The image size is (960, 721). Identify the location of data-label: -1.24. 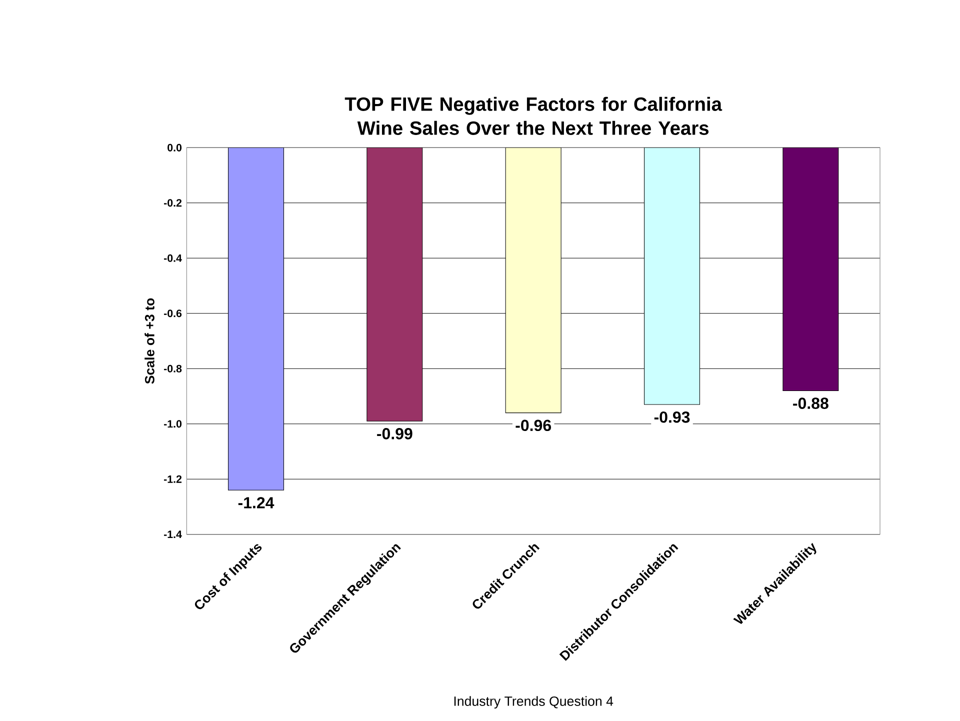
(256, 502).